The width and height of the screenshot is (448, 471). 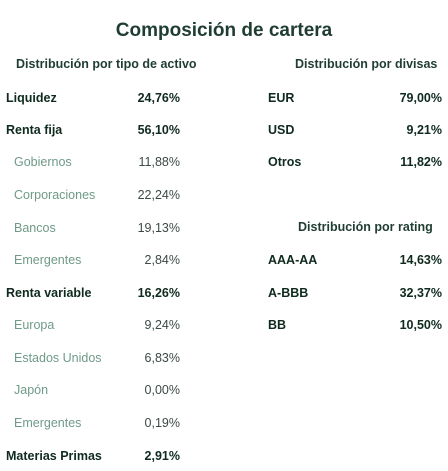 I want to click on currency-section-heading: Distribución por divisas, so click(x=366, y=64).